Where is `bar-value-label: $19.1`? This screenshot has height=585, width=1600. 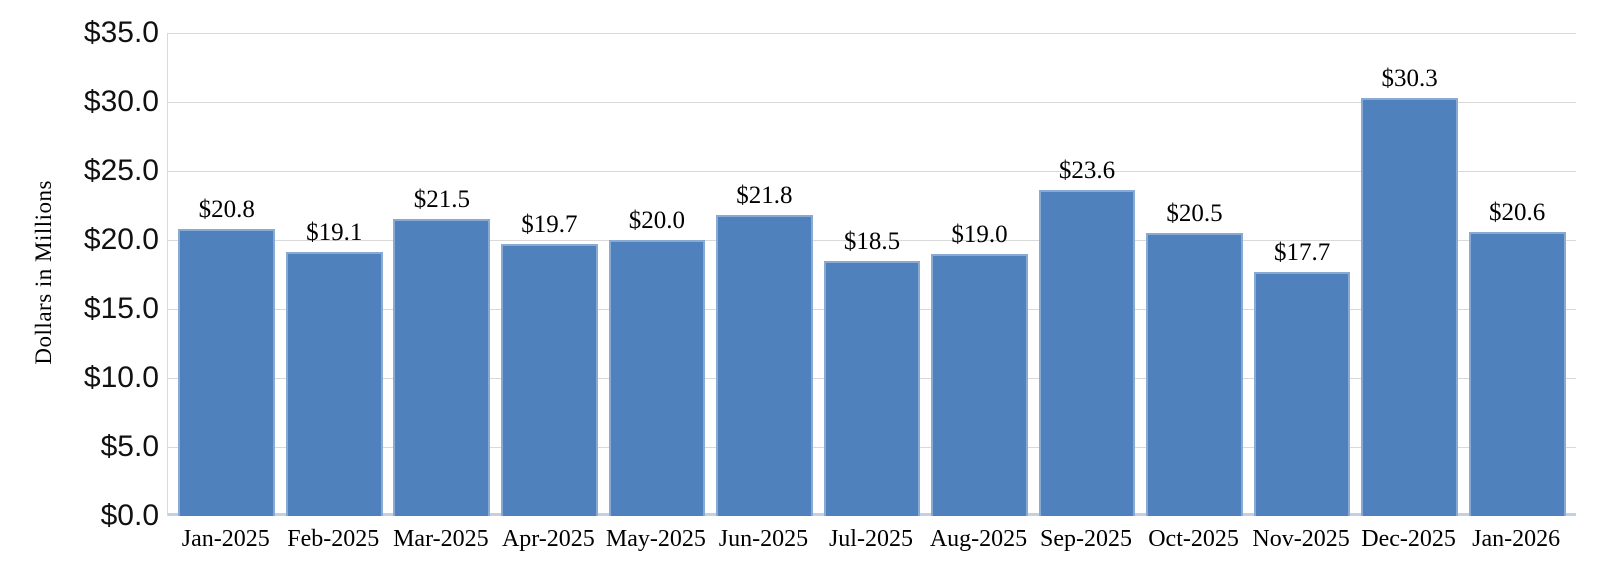 bar-value-label: $19.1 is located at coordinates (334, 233).